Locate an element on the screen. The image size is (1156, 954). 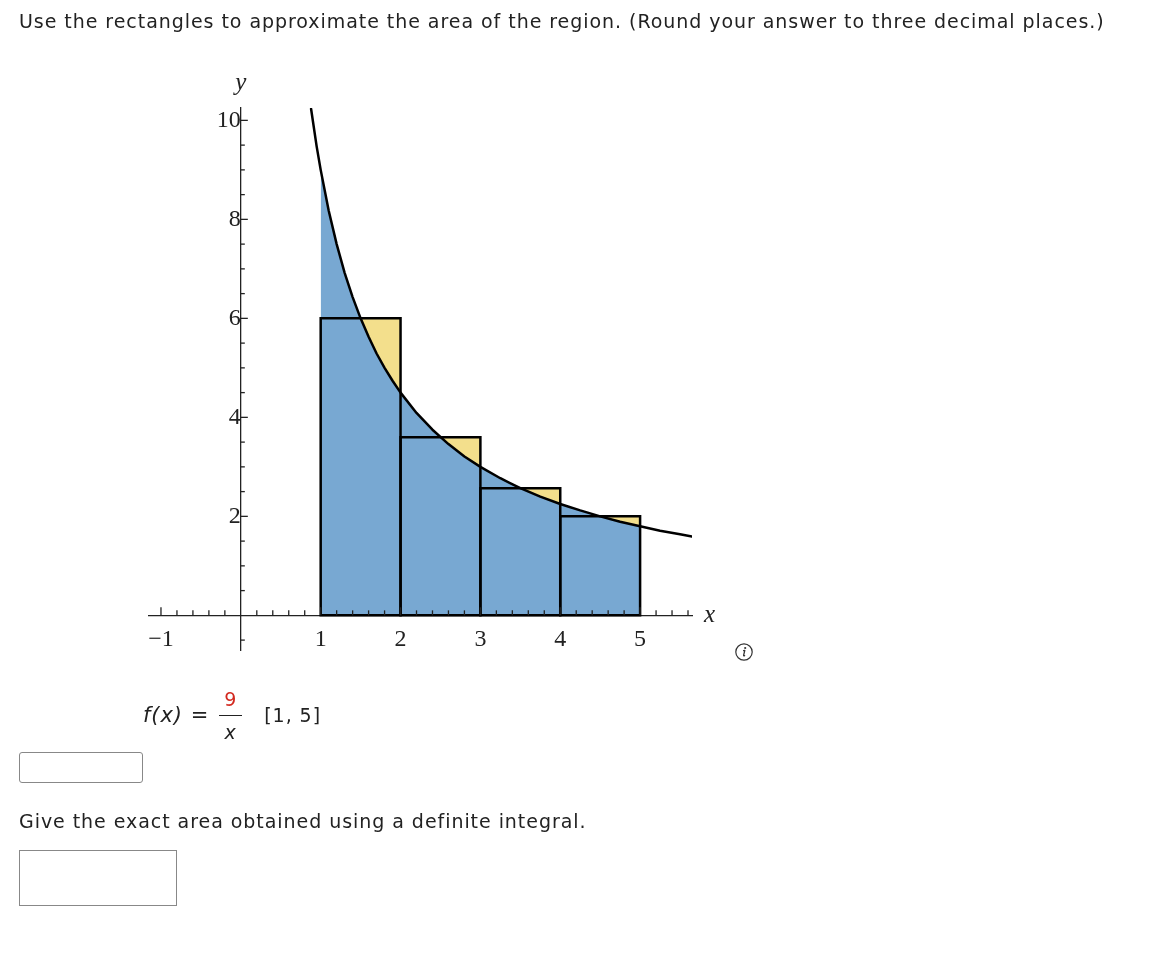
text: 9 is located at coordinates (231, 700).